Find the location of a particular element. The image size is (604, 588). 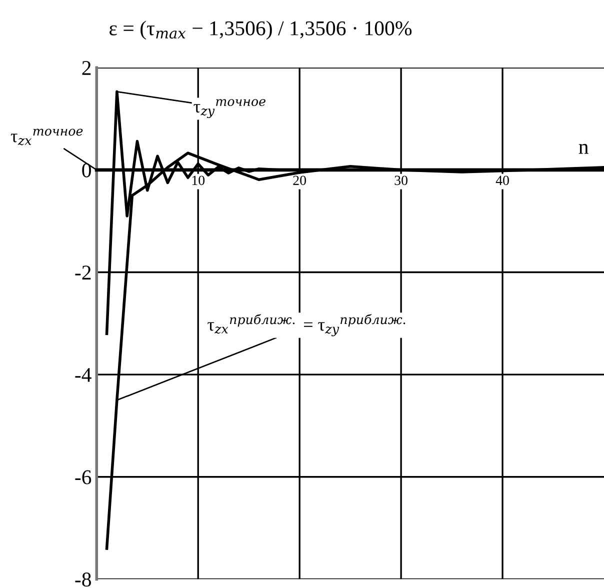

x-tick-label: 30 is located at coordinates (401, 181).